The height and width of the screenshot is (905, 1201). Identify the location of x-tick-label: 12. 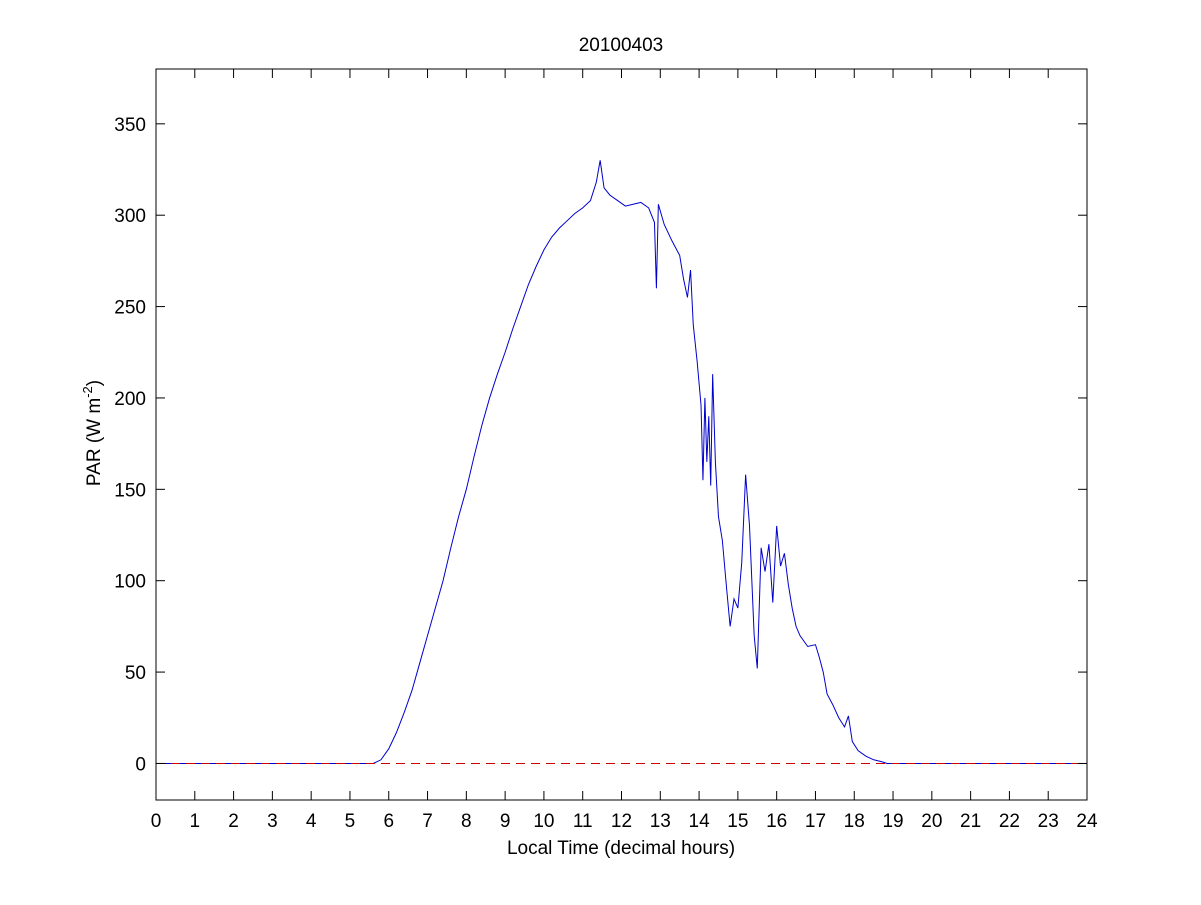
(621, 821).